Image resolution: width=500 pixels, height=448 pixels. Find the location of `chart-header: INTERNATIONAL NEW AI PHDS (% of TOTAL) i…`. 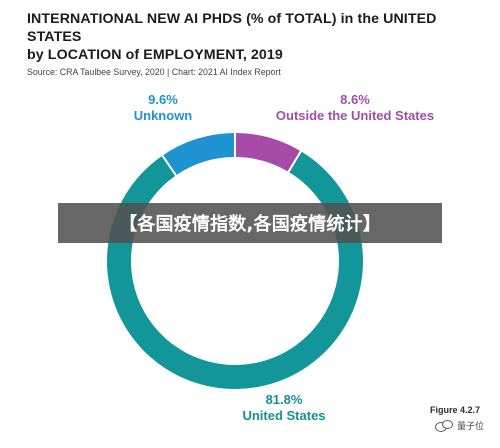

chart-header: INTERNATIONAL NEW AI PHDS (% of TOTAL) i… is located at coordinates (252, 44).